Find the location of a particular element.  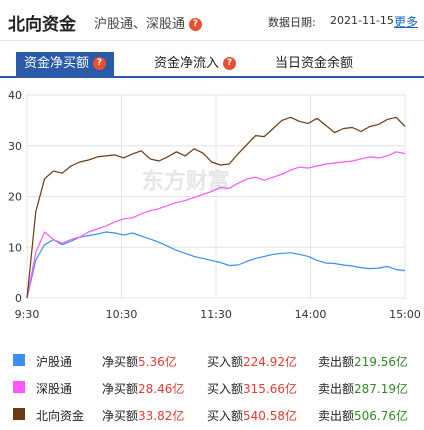

y-tick-label: 40 is located at coordinates (15, 95).